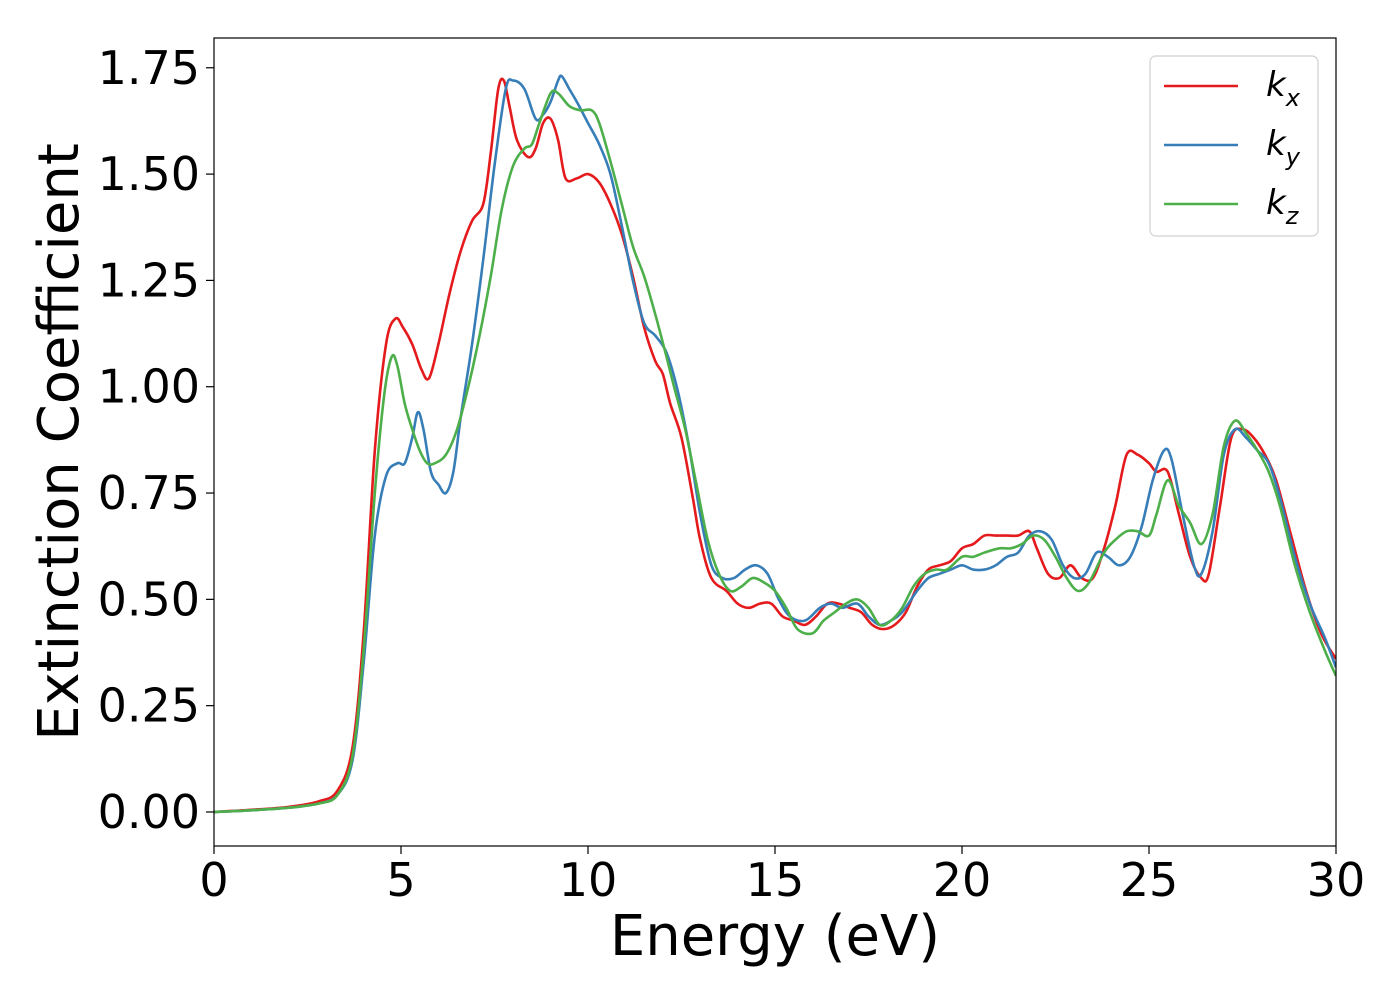 The image size is (1400, 1000). What do you see at coordinates (149, 493) in the screenshot?
I see `y-tick-label: 0.75` at bounding box center [149, 493].